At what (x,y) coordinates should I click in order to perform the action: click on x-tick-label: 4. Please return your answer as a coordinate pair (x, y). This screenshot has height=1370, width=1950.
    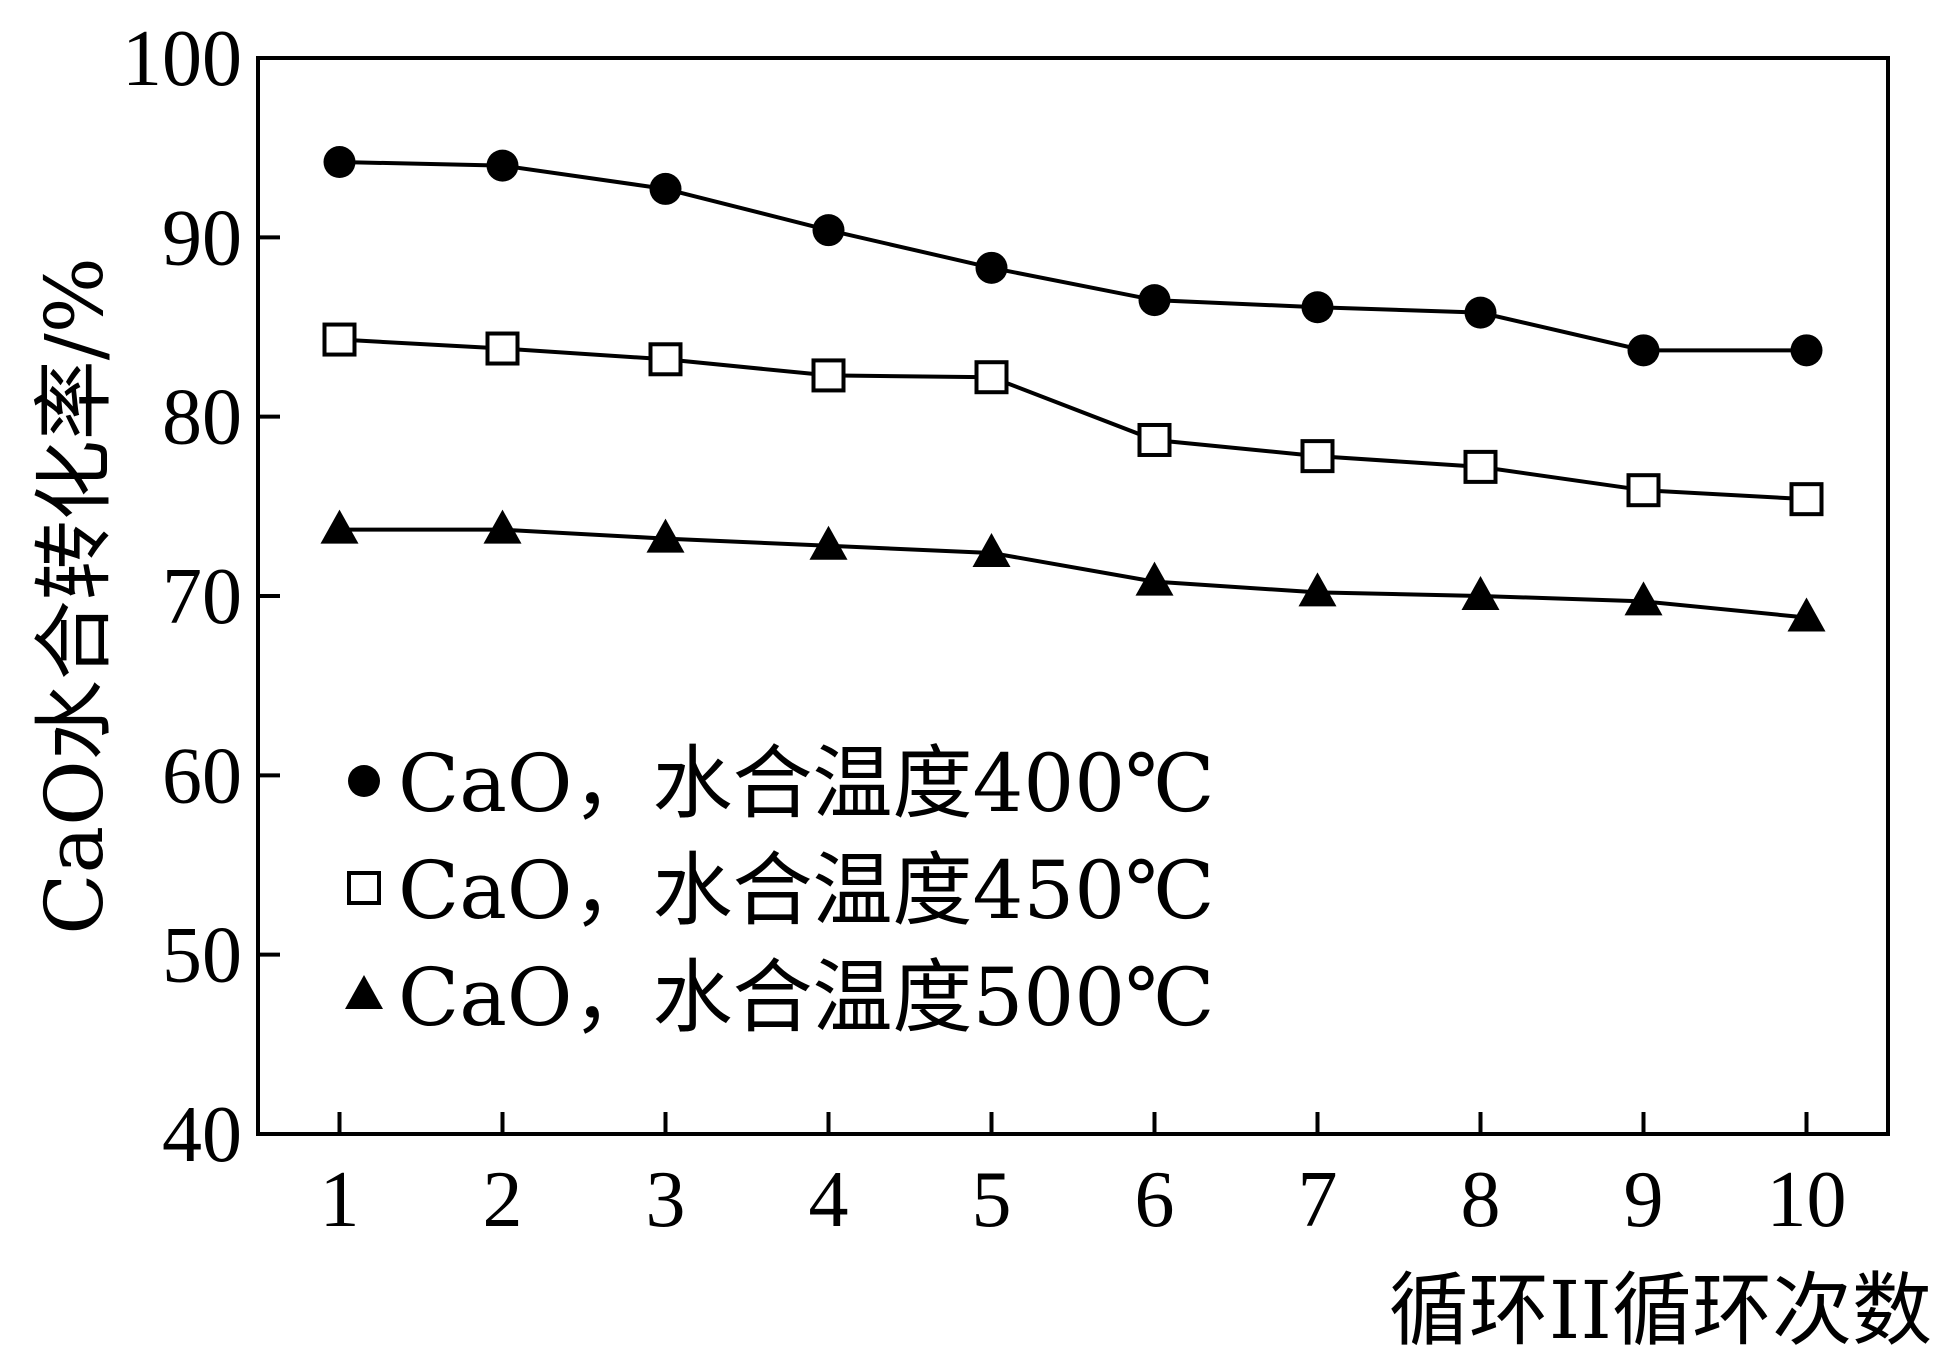
    Looking at the image, I should click on (829, 1200).